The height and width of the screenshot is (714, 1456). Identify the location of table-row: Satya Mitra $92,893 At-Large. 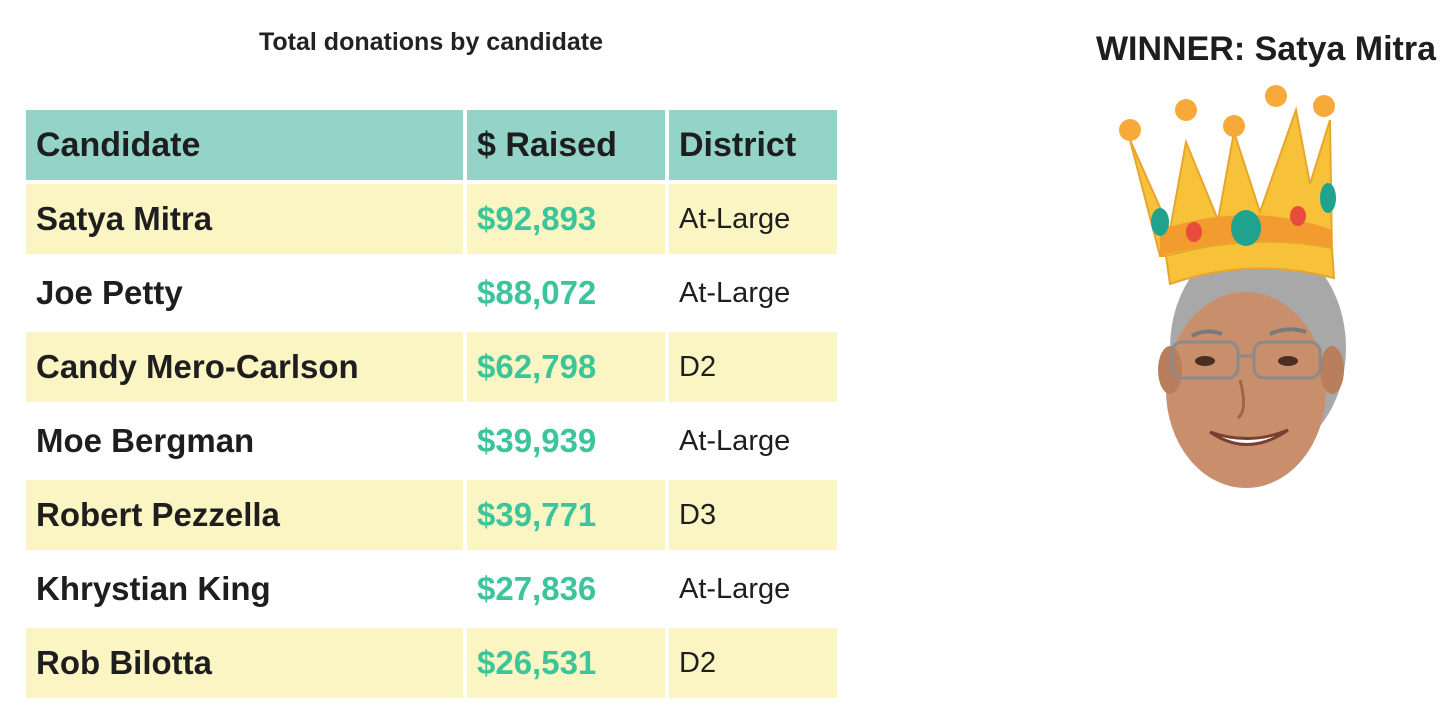
(431, 219).